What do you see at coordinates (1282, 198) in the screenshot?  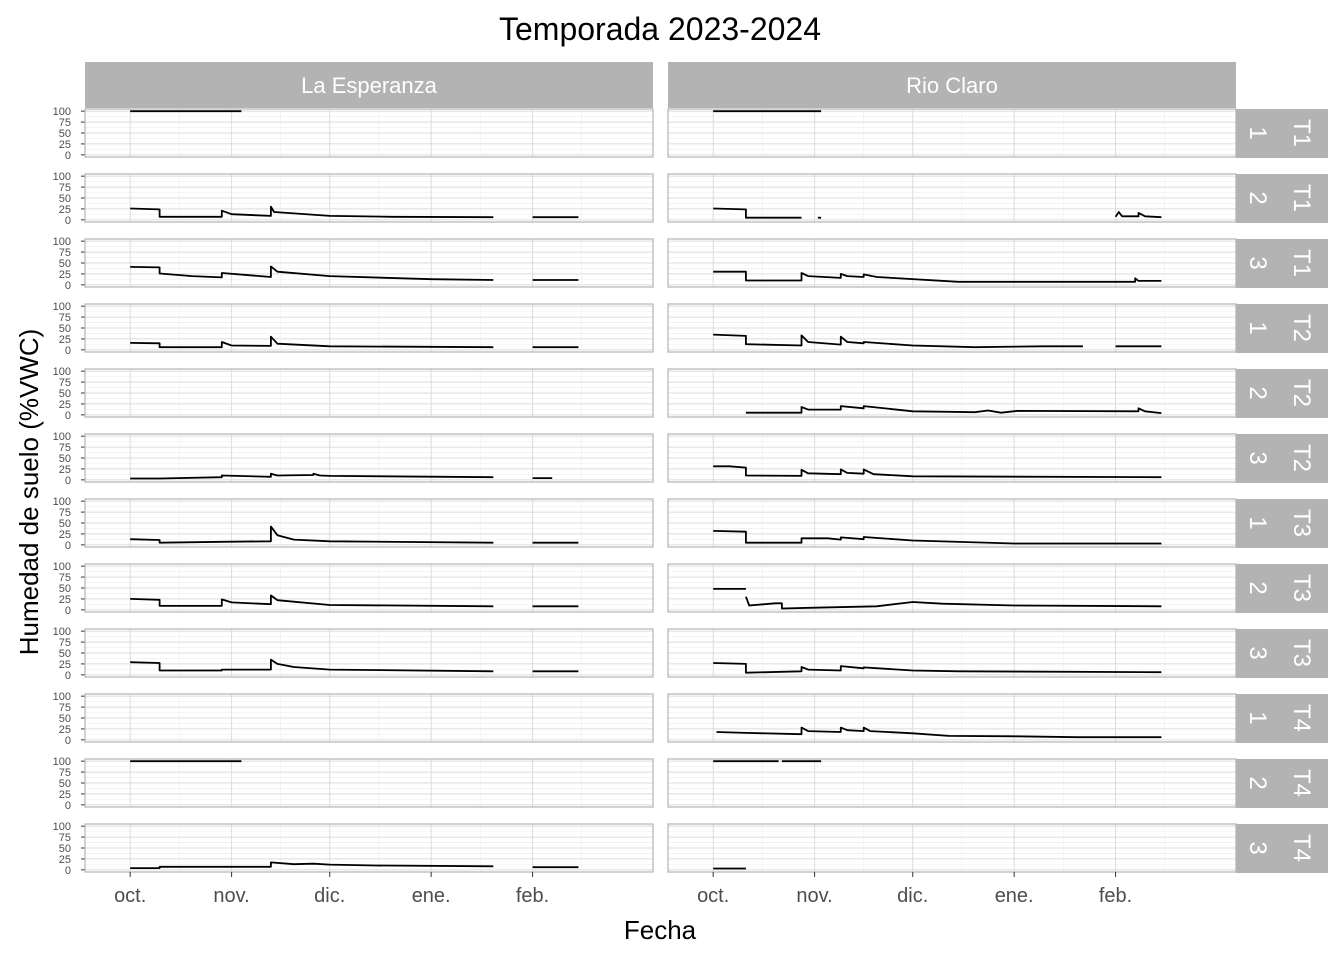 I see `facet-row-strip: 2 T1` at bounding box center [1282, 198].